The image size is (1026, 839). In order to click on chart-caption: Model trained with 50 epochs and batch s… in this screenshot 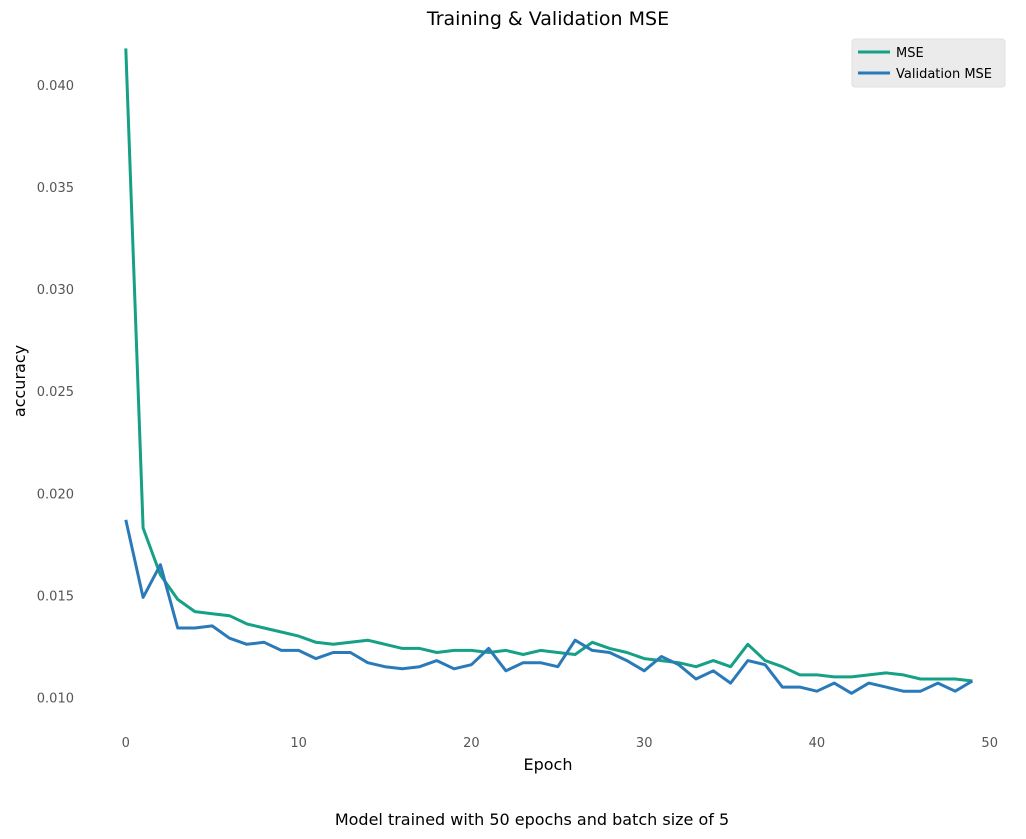, I will do `click(532, 819)`.